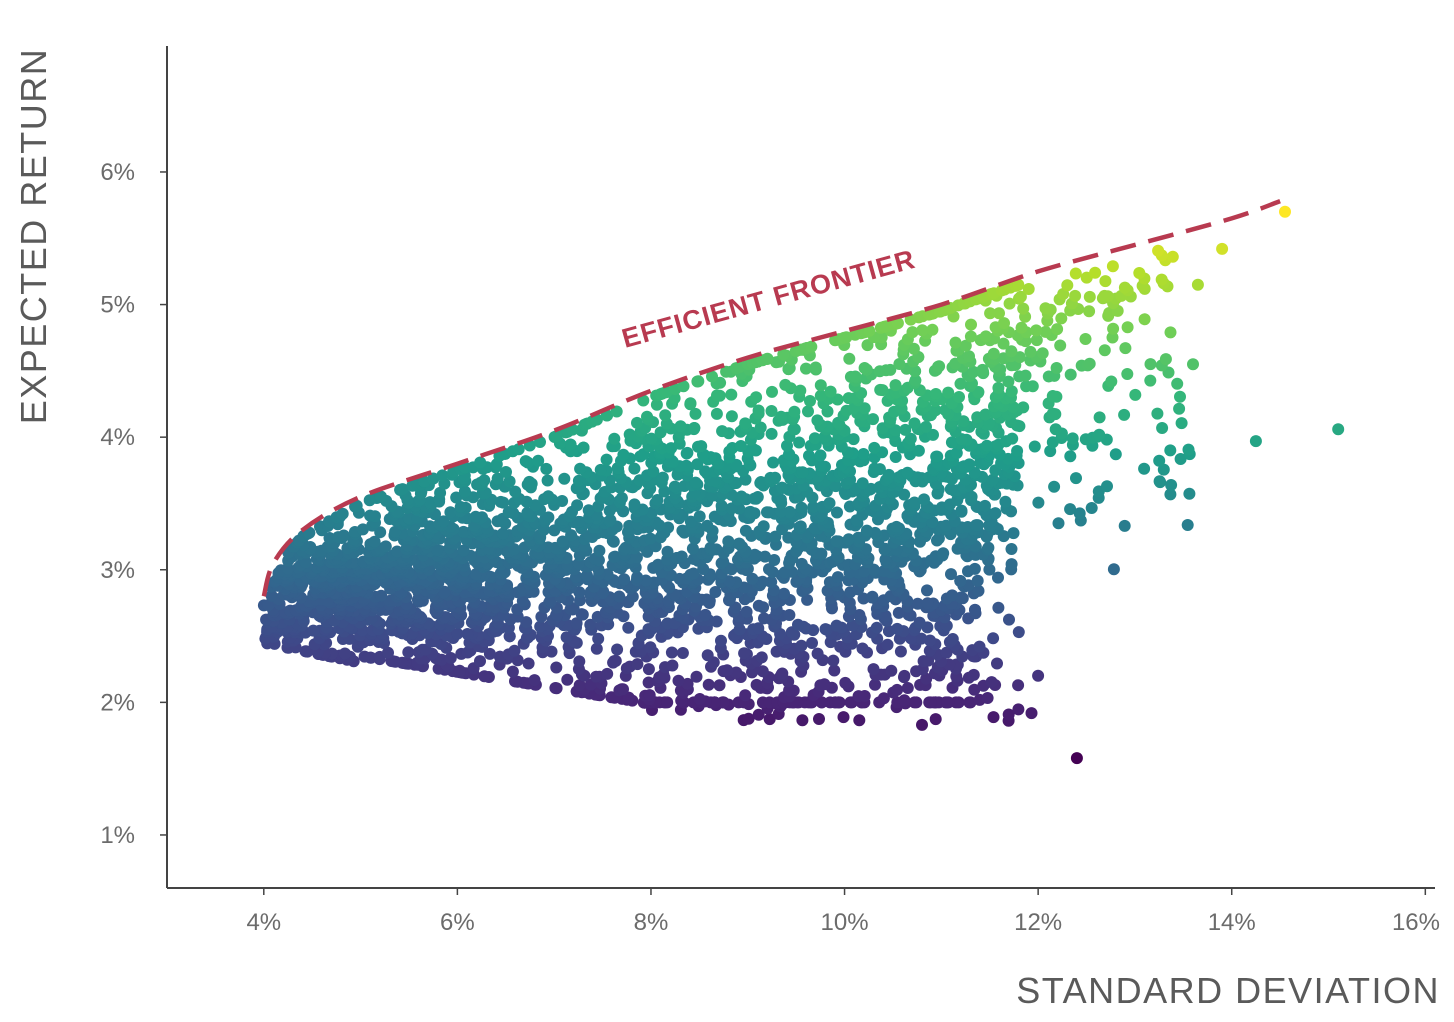 The height and width of the screenshot is (1022, 1454). Describe the element at coordinates (845, 922) in the screenshot. I see `x-tick-label: 10%` at that location.